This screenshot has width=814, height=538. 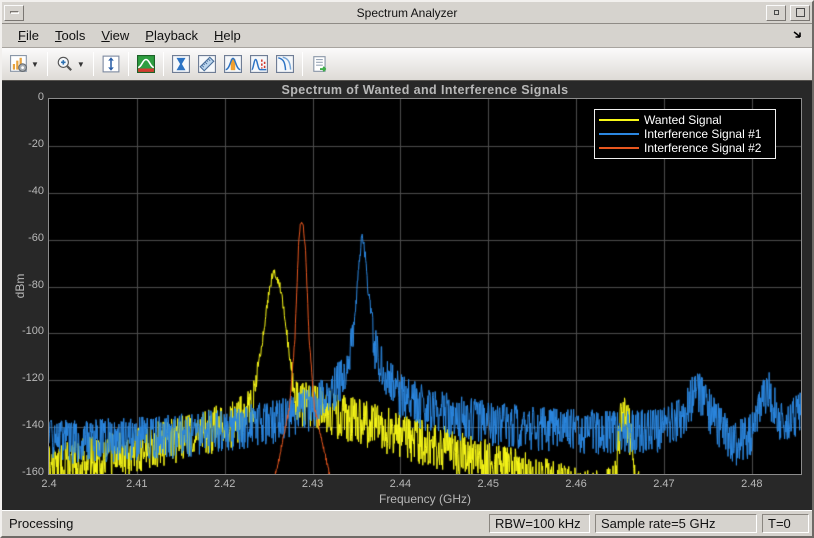 I want to click on restore-button, so click(x=776, y=12).